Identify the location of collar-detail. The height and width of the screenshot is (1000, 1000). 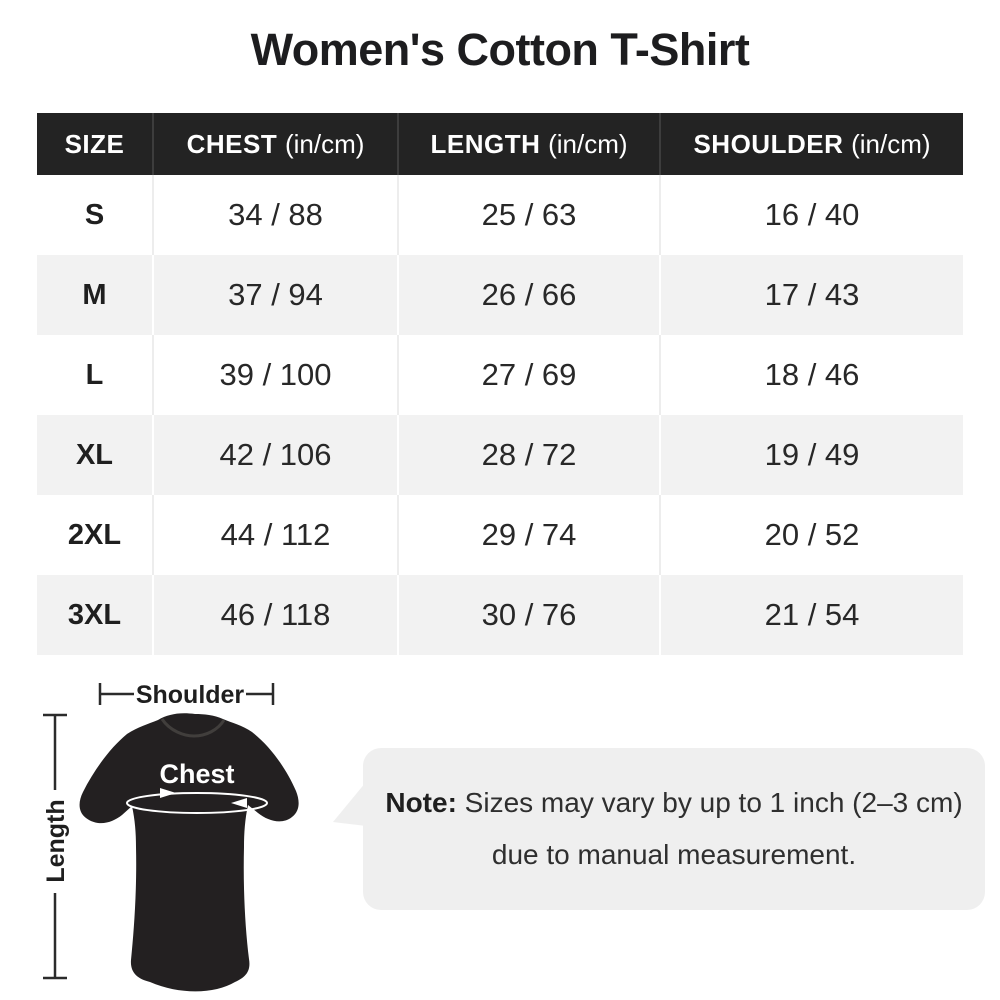
(193, 728).